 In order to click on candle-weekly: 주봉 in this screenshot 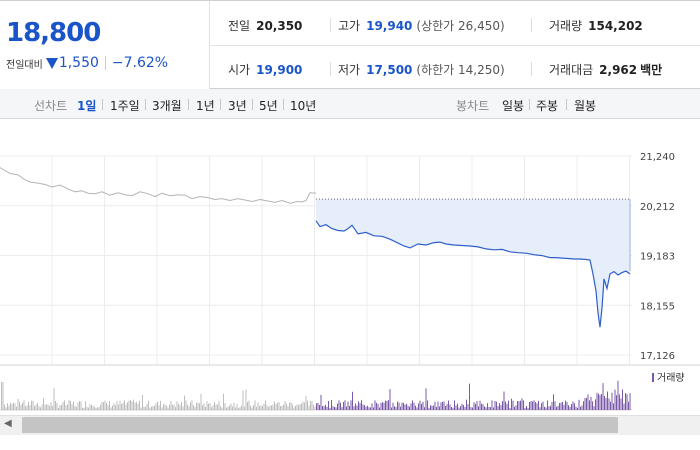, I will do `click(547, 106)`.